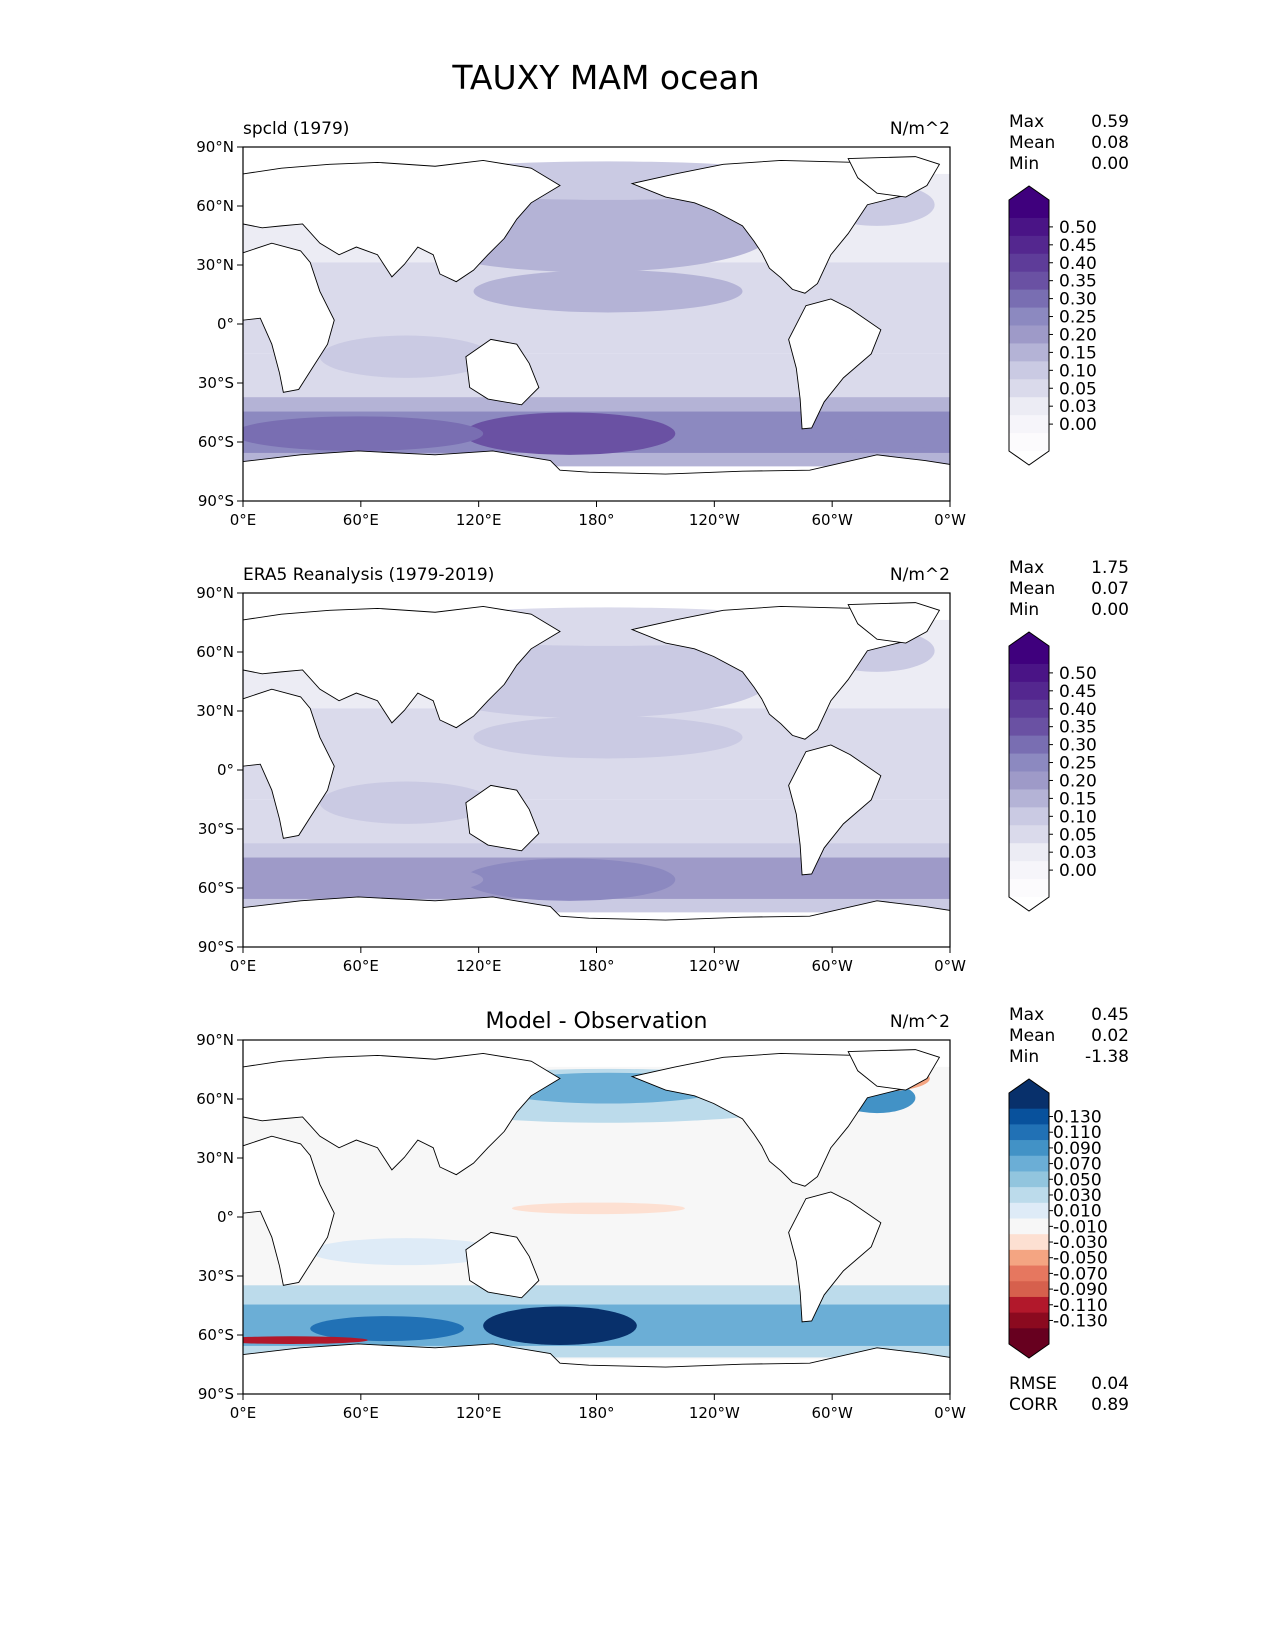  I want to click on field-indian-trades, so click(406, 356).